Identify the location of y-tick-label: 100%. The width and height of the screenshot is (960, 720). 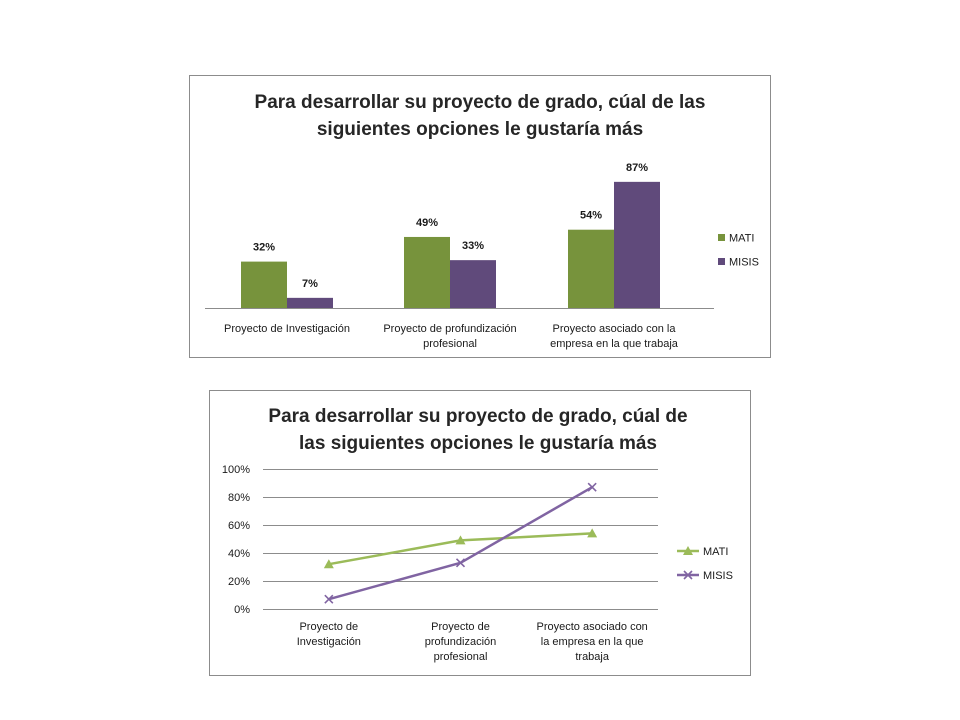
(236, 470).